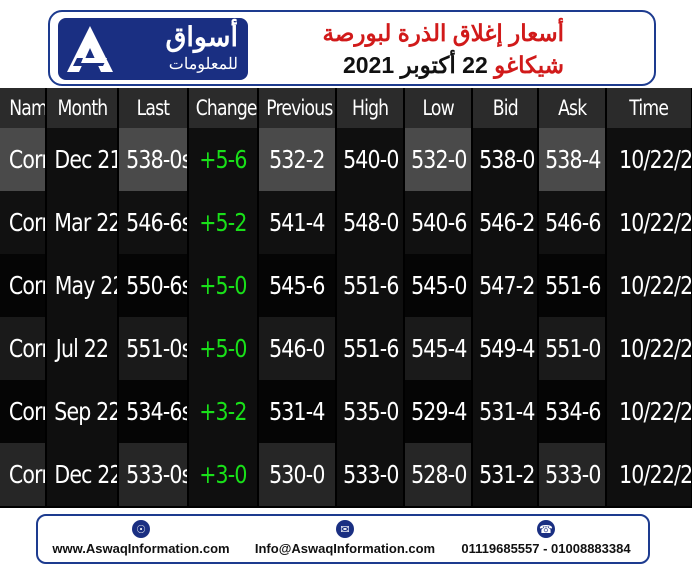 The width and height of the screenshot is (692, 571). Describe the element at coordinates (86, 159) in the screenshot. I see `cell-value: Dec 21` at that location.